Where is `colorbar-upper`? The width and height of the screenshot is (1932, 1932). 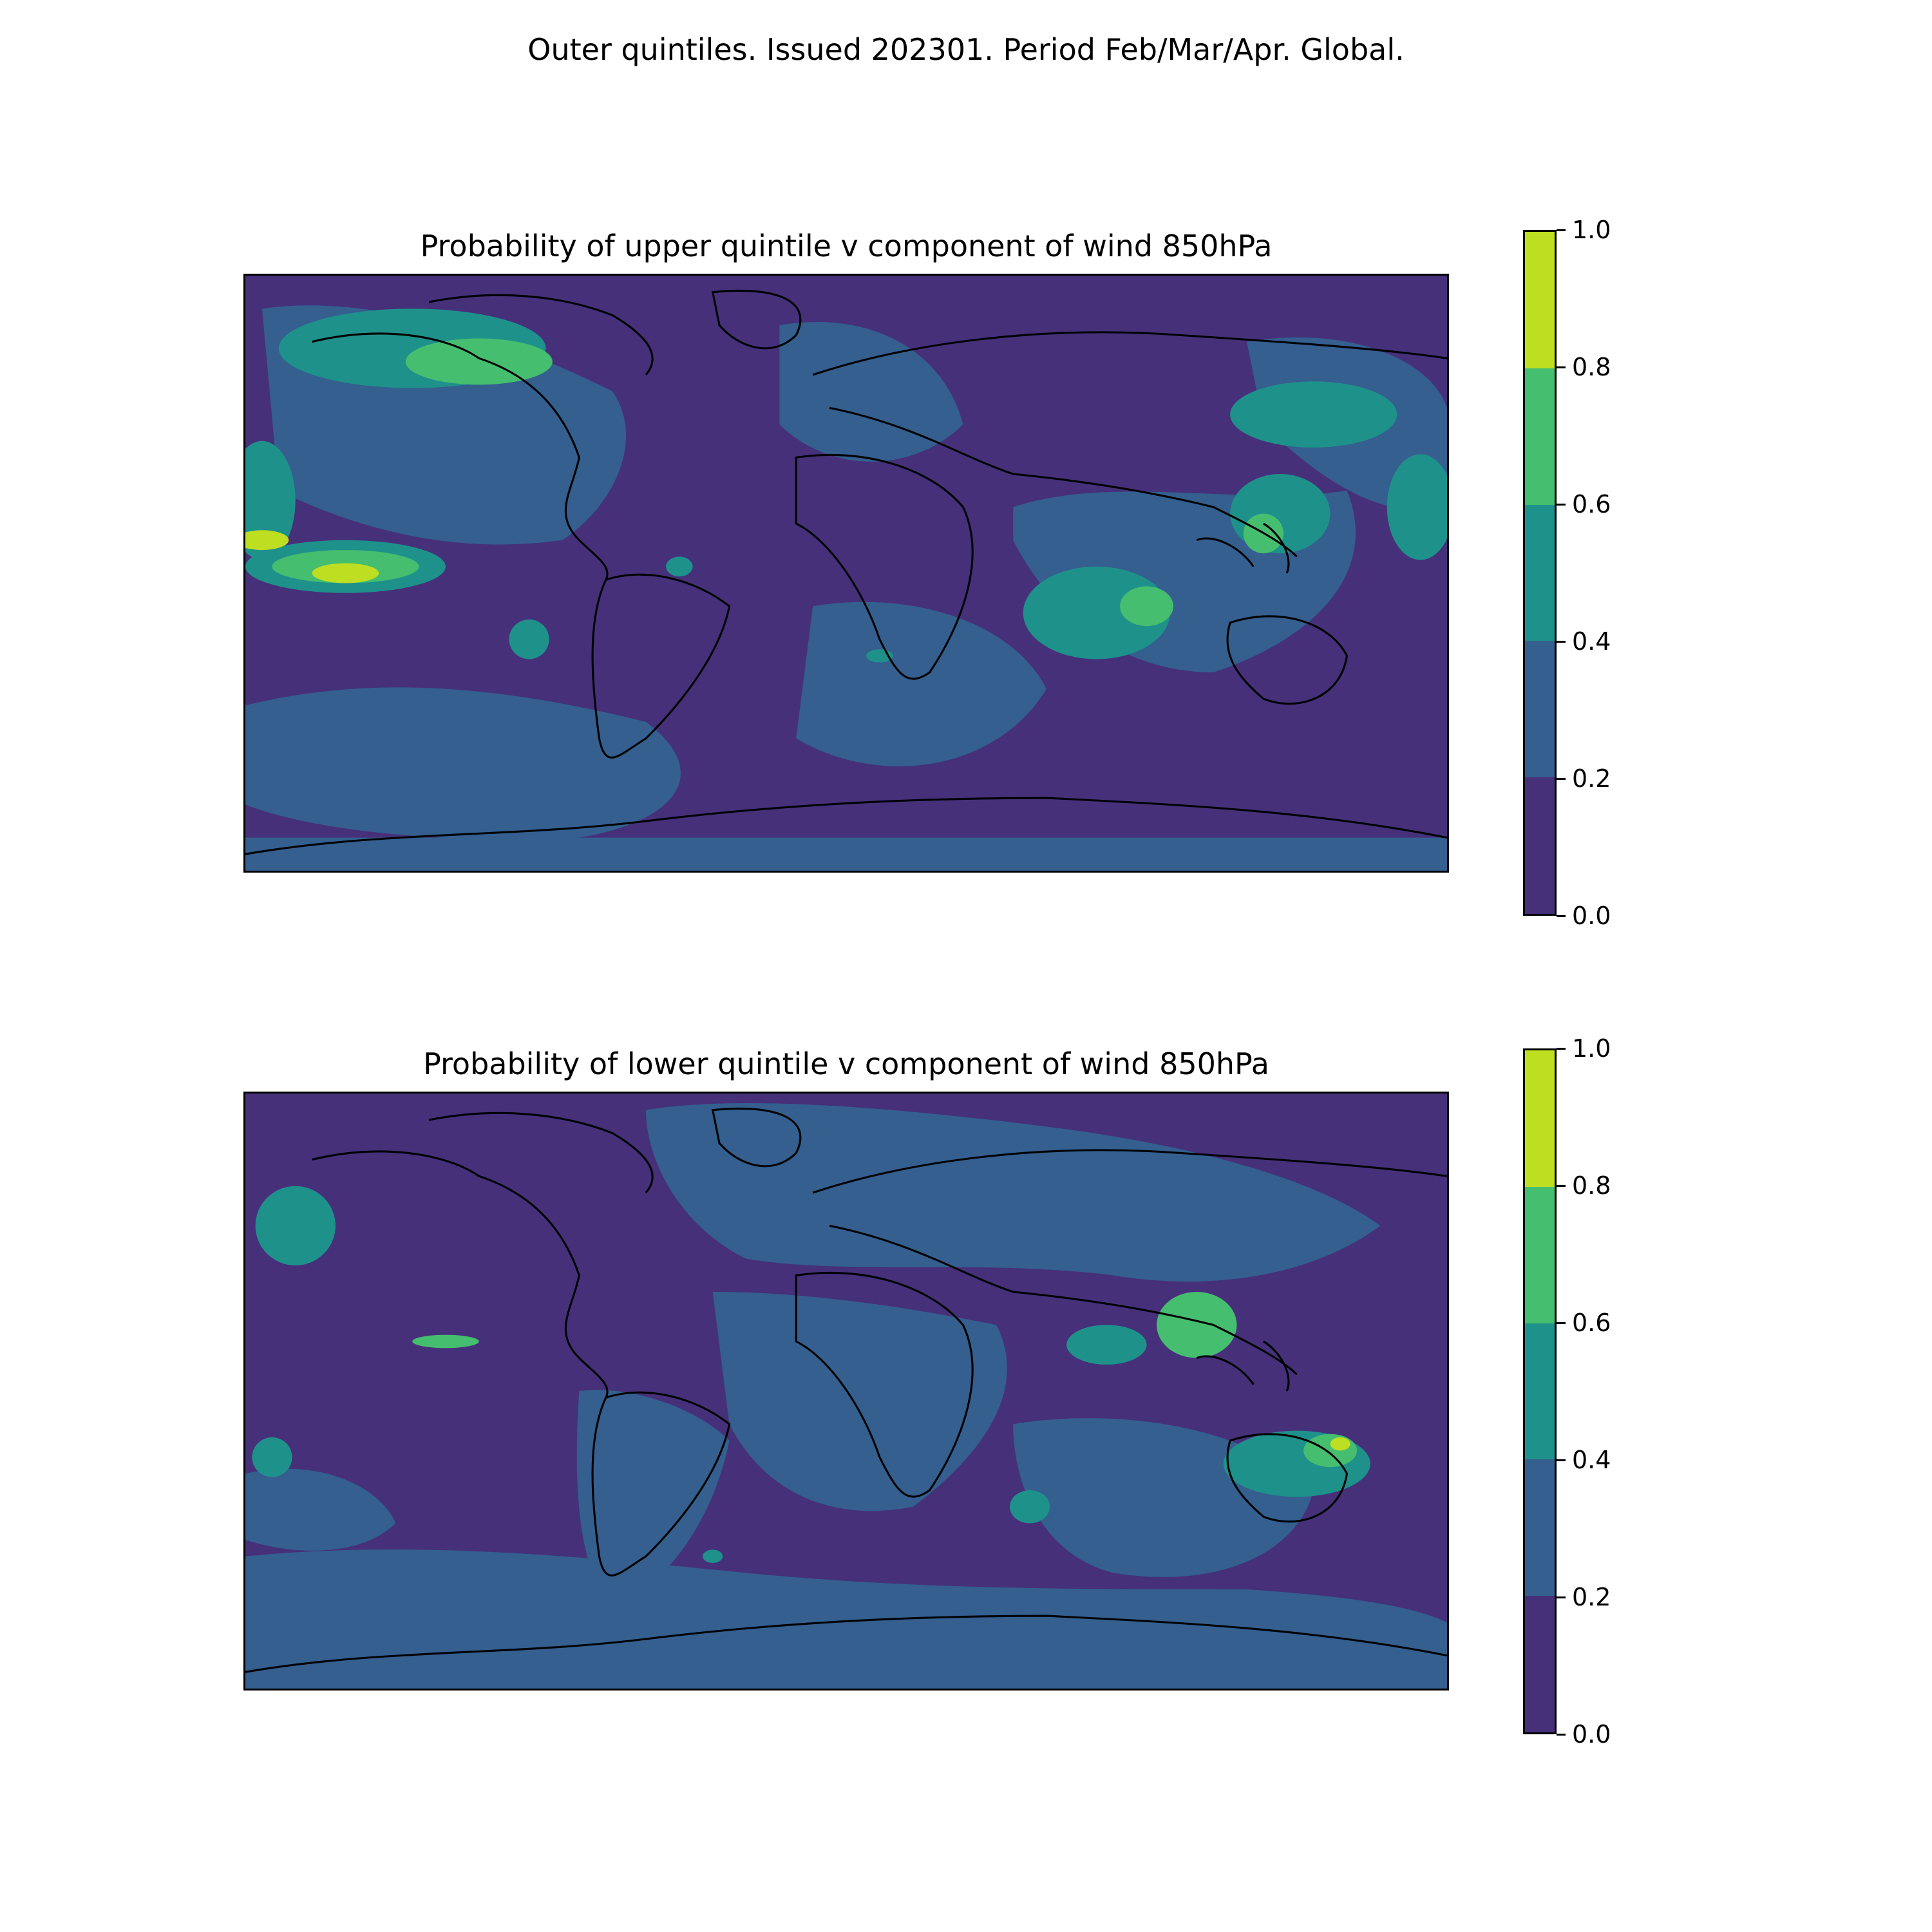
colorbar-upper is located at coordinates (1540, 573).